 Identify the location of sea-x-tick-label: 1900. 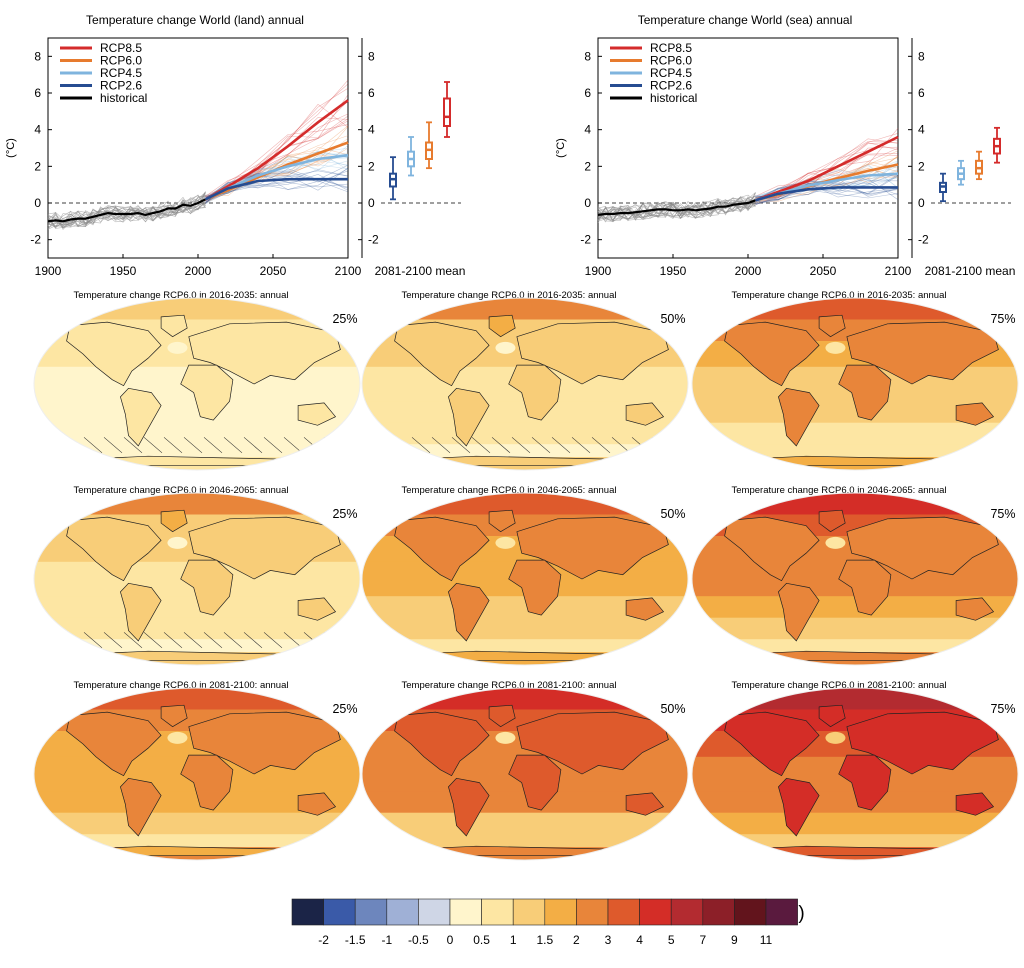
(598, 271).